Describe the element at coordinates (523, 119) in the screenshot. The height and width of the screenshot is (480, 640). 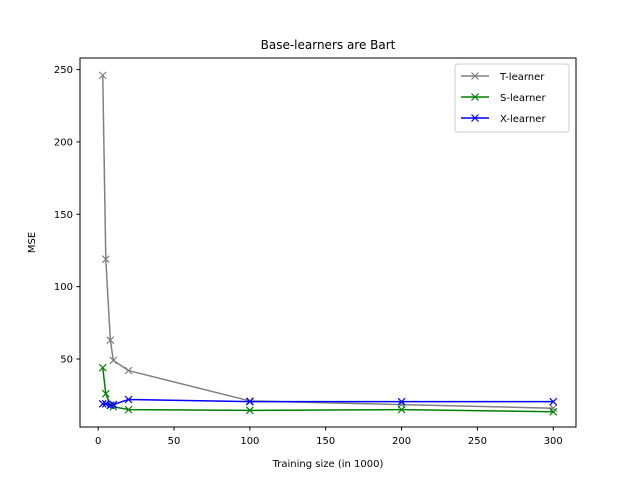
I see `legend-label: X-learner` at that location.